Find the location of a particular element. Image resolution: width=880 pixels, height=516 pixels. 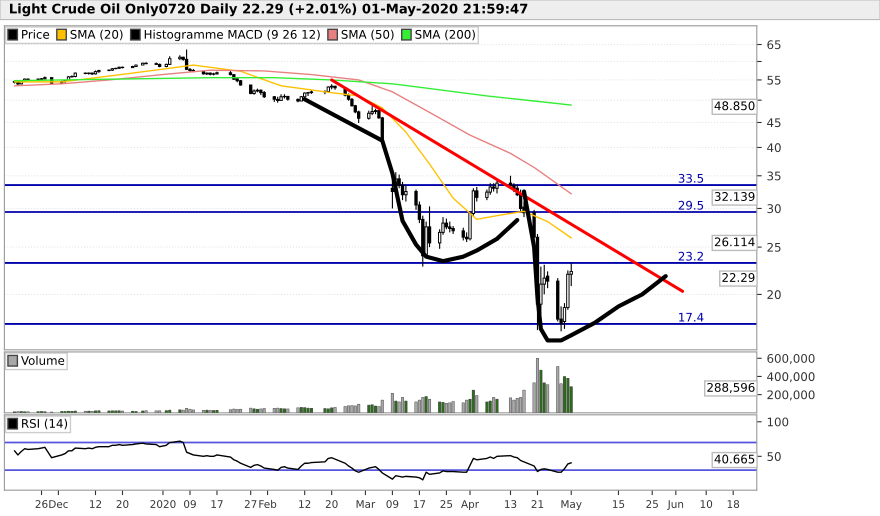

legend-label: Volume is located at coordinates (42, 360).